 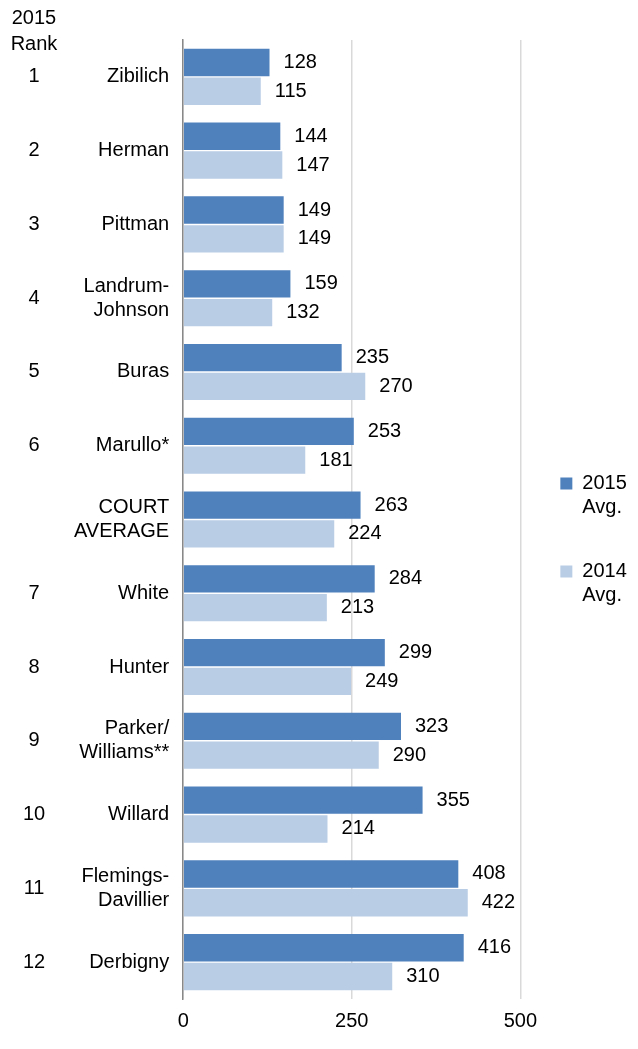 I want to click on text: 9, so click(x=34, y=739).